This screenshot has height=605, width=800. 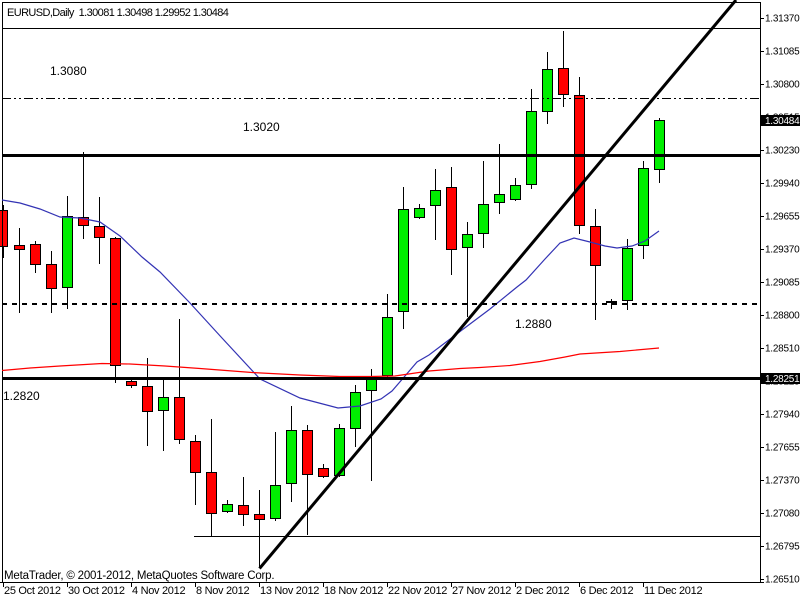 I want to click on svg-text: 1.26795, so click(x=782, y=547).